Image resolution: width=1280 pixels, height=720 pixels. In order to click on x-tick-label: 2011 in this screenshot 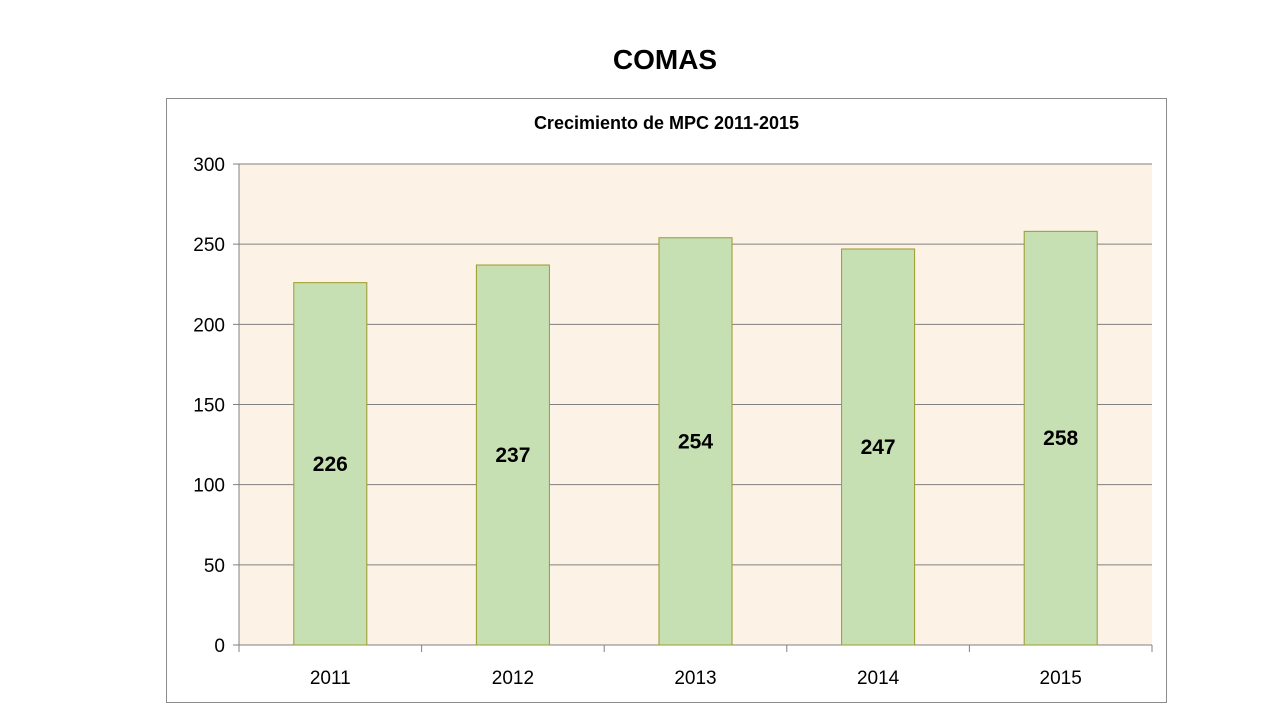, I will do `click(330, 678)`.